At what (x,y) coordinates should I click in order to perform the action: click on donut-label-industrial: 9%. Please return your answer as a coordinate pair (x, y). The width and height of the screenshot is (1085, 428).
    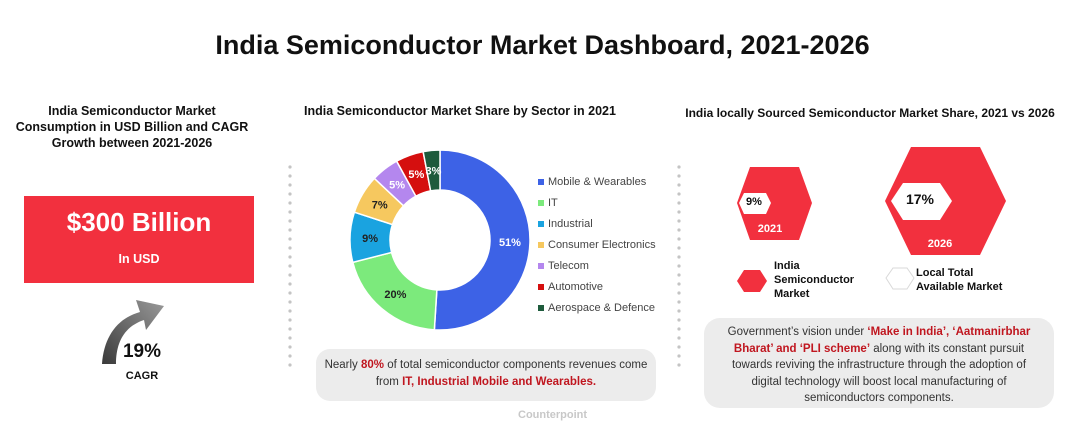
    Looking at the image, I should click on (370, 239).